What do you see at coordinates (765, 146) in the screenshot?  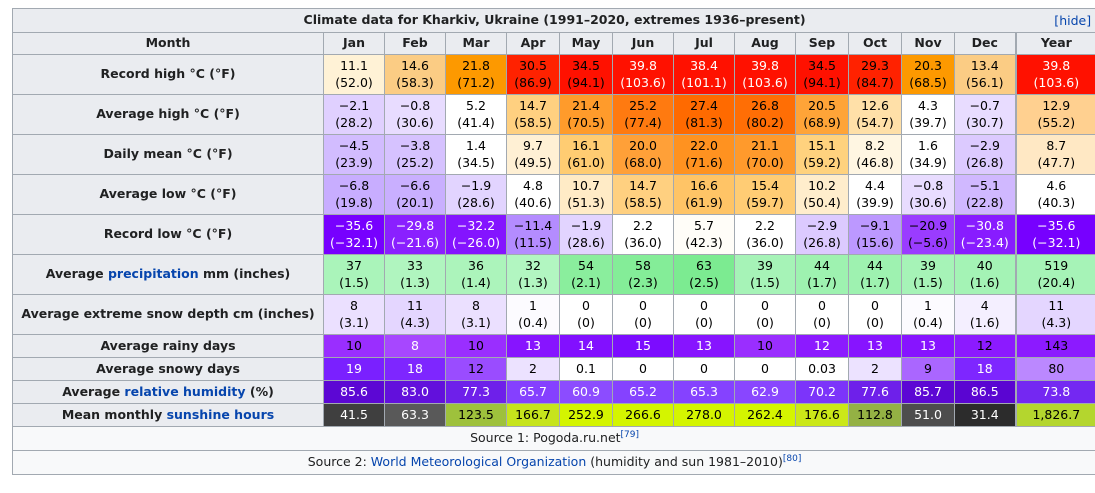 I see `cell-value: 21.1` at bounding box center [765, 146].